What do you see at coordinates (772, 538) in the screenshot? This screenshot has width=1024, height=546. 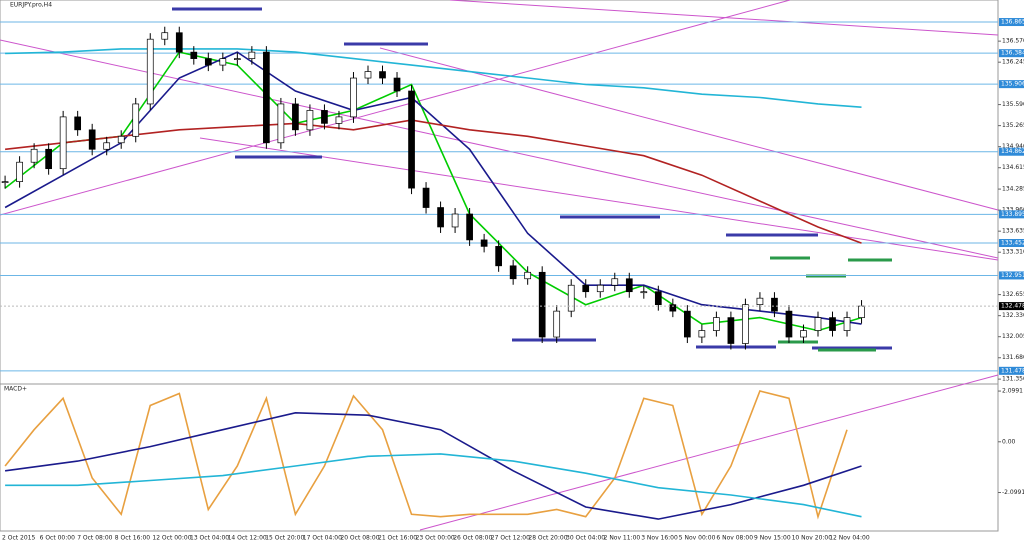 I see `x-tick-label: 9 Nov 15:00` at bounding box center [772, 538].